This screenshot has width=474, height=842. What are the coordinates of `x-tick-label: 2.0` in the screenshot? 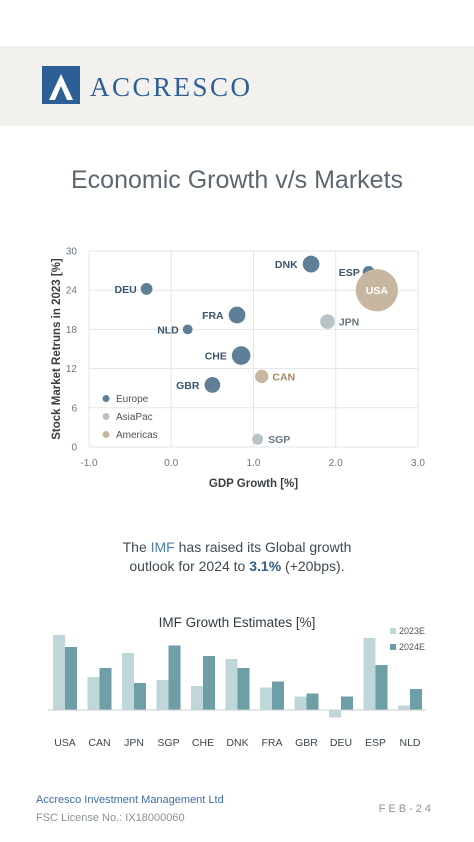 It's located at (336, 463).